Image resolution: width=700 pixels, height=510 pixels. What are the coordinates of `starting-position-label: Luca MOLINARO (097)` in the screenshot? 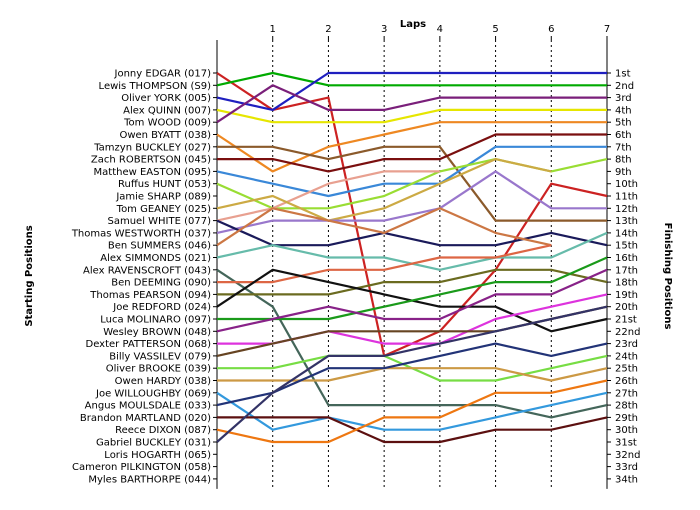 It's located at (155, 320).